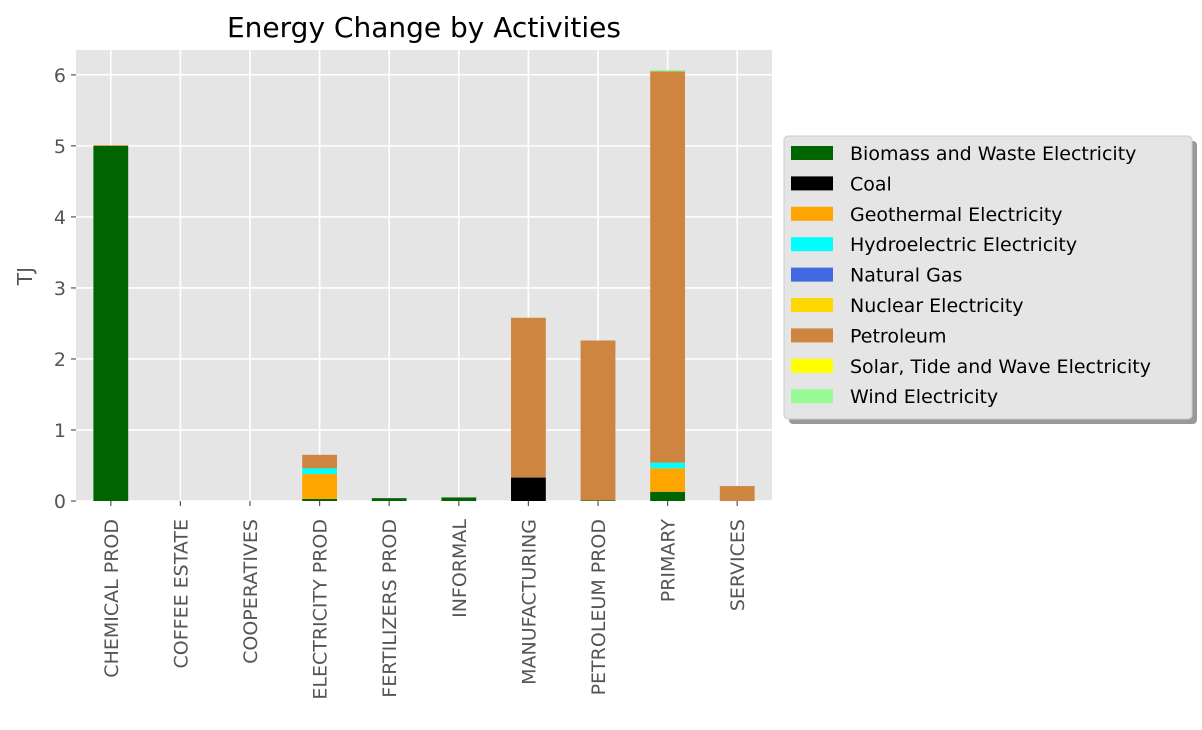  Describe the element at coordinates (424, 27) in the screenshot. I see `chart-title: Energy Change by Activities` at that location.